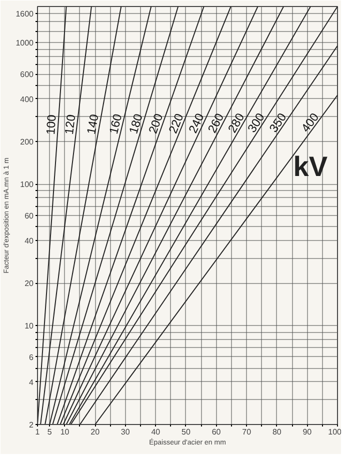 Image resolution: width=342 pixels, height=455 pixels. What do you see at coordinates (37, 432) in the screenshot?
I see `x-tick-label: 1` at bounding box center [37, 432].